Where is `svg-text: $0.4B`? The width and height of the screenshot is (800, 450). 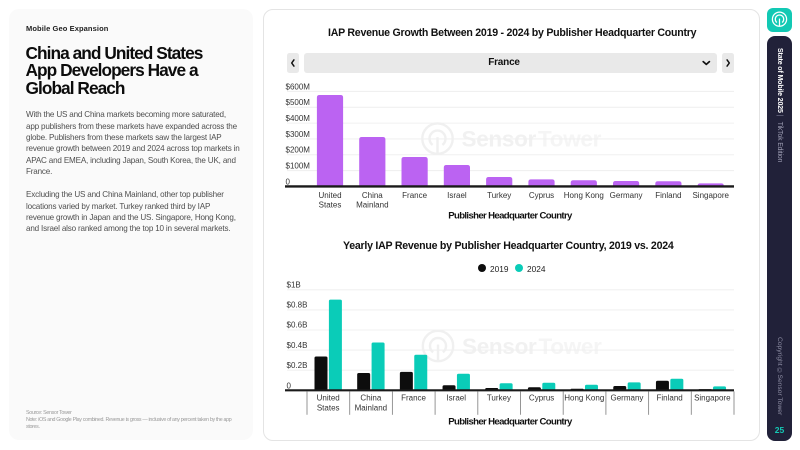
svg-text: $0.4B is located at coordinates (297, 345).